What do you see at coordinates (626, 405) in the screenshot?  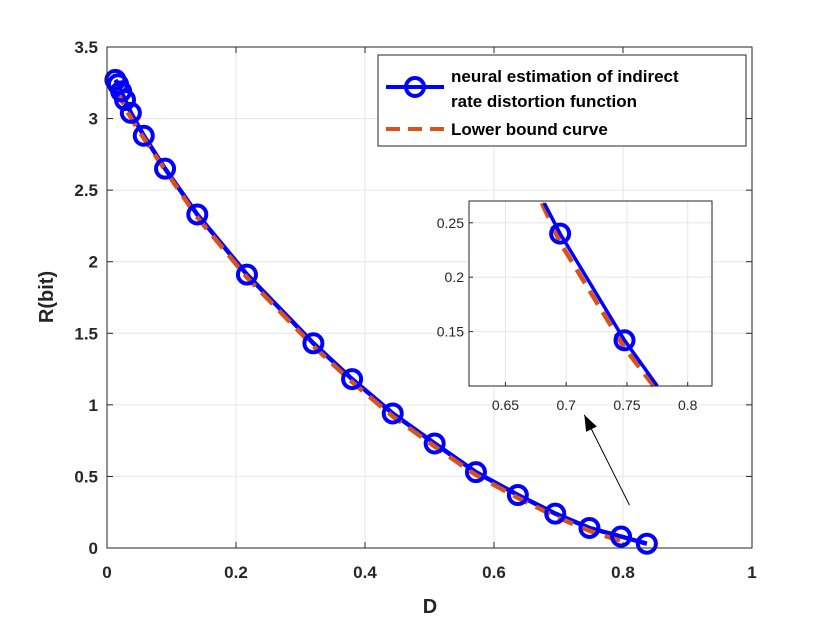 I see `inset-x-tick-label: 0.75` at bounding box center [626, 405].